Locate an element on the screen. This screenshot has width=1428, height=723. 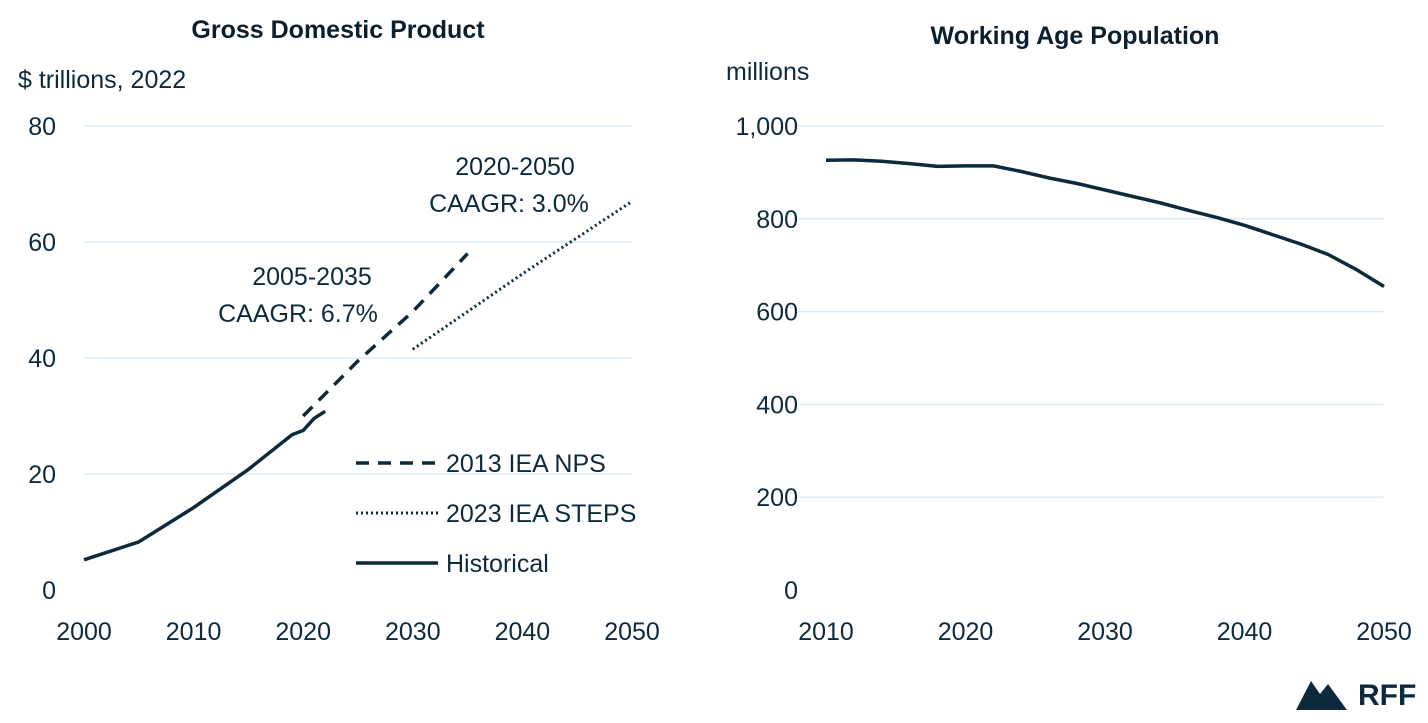
pop-ytick-label: 400 is located at coordinates (777, 405).